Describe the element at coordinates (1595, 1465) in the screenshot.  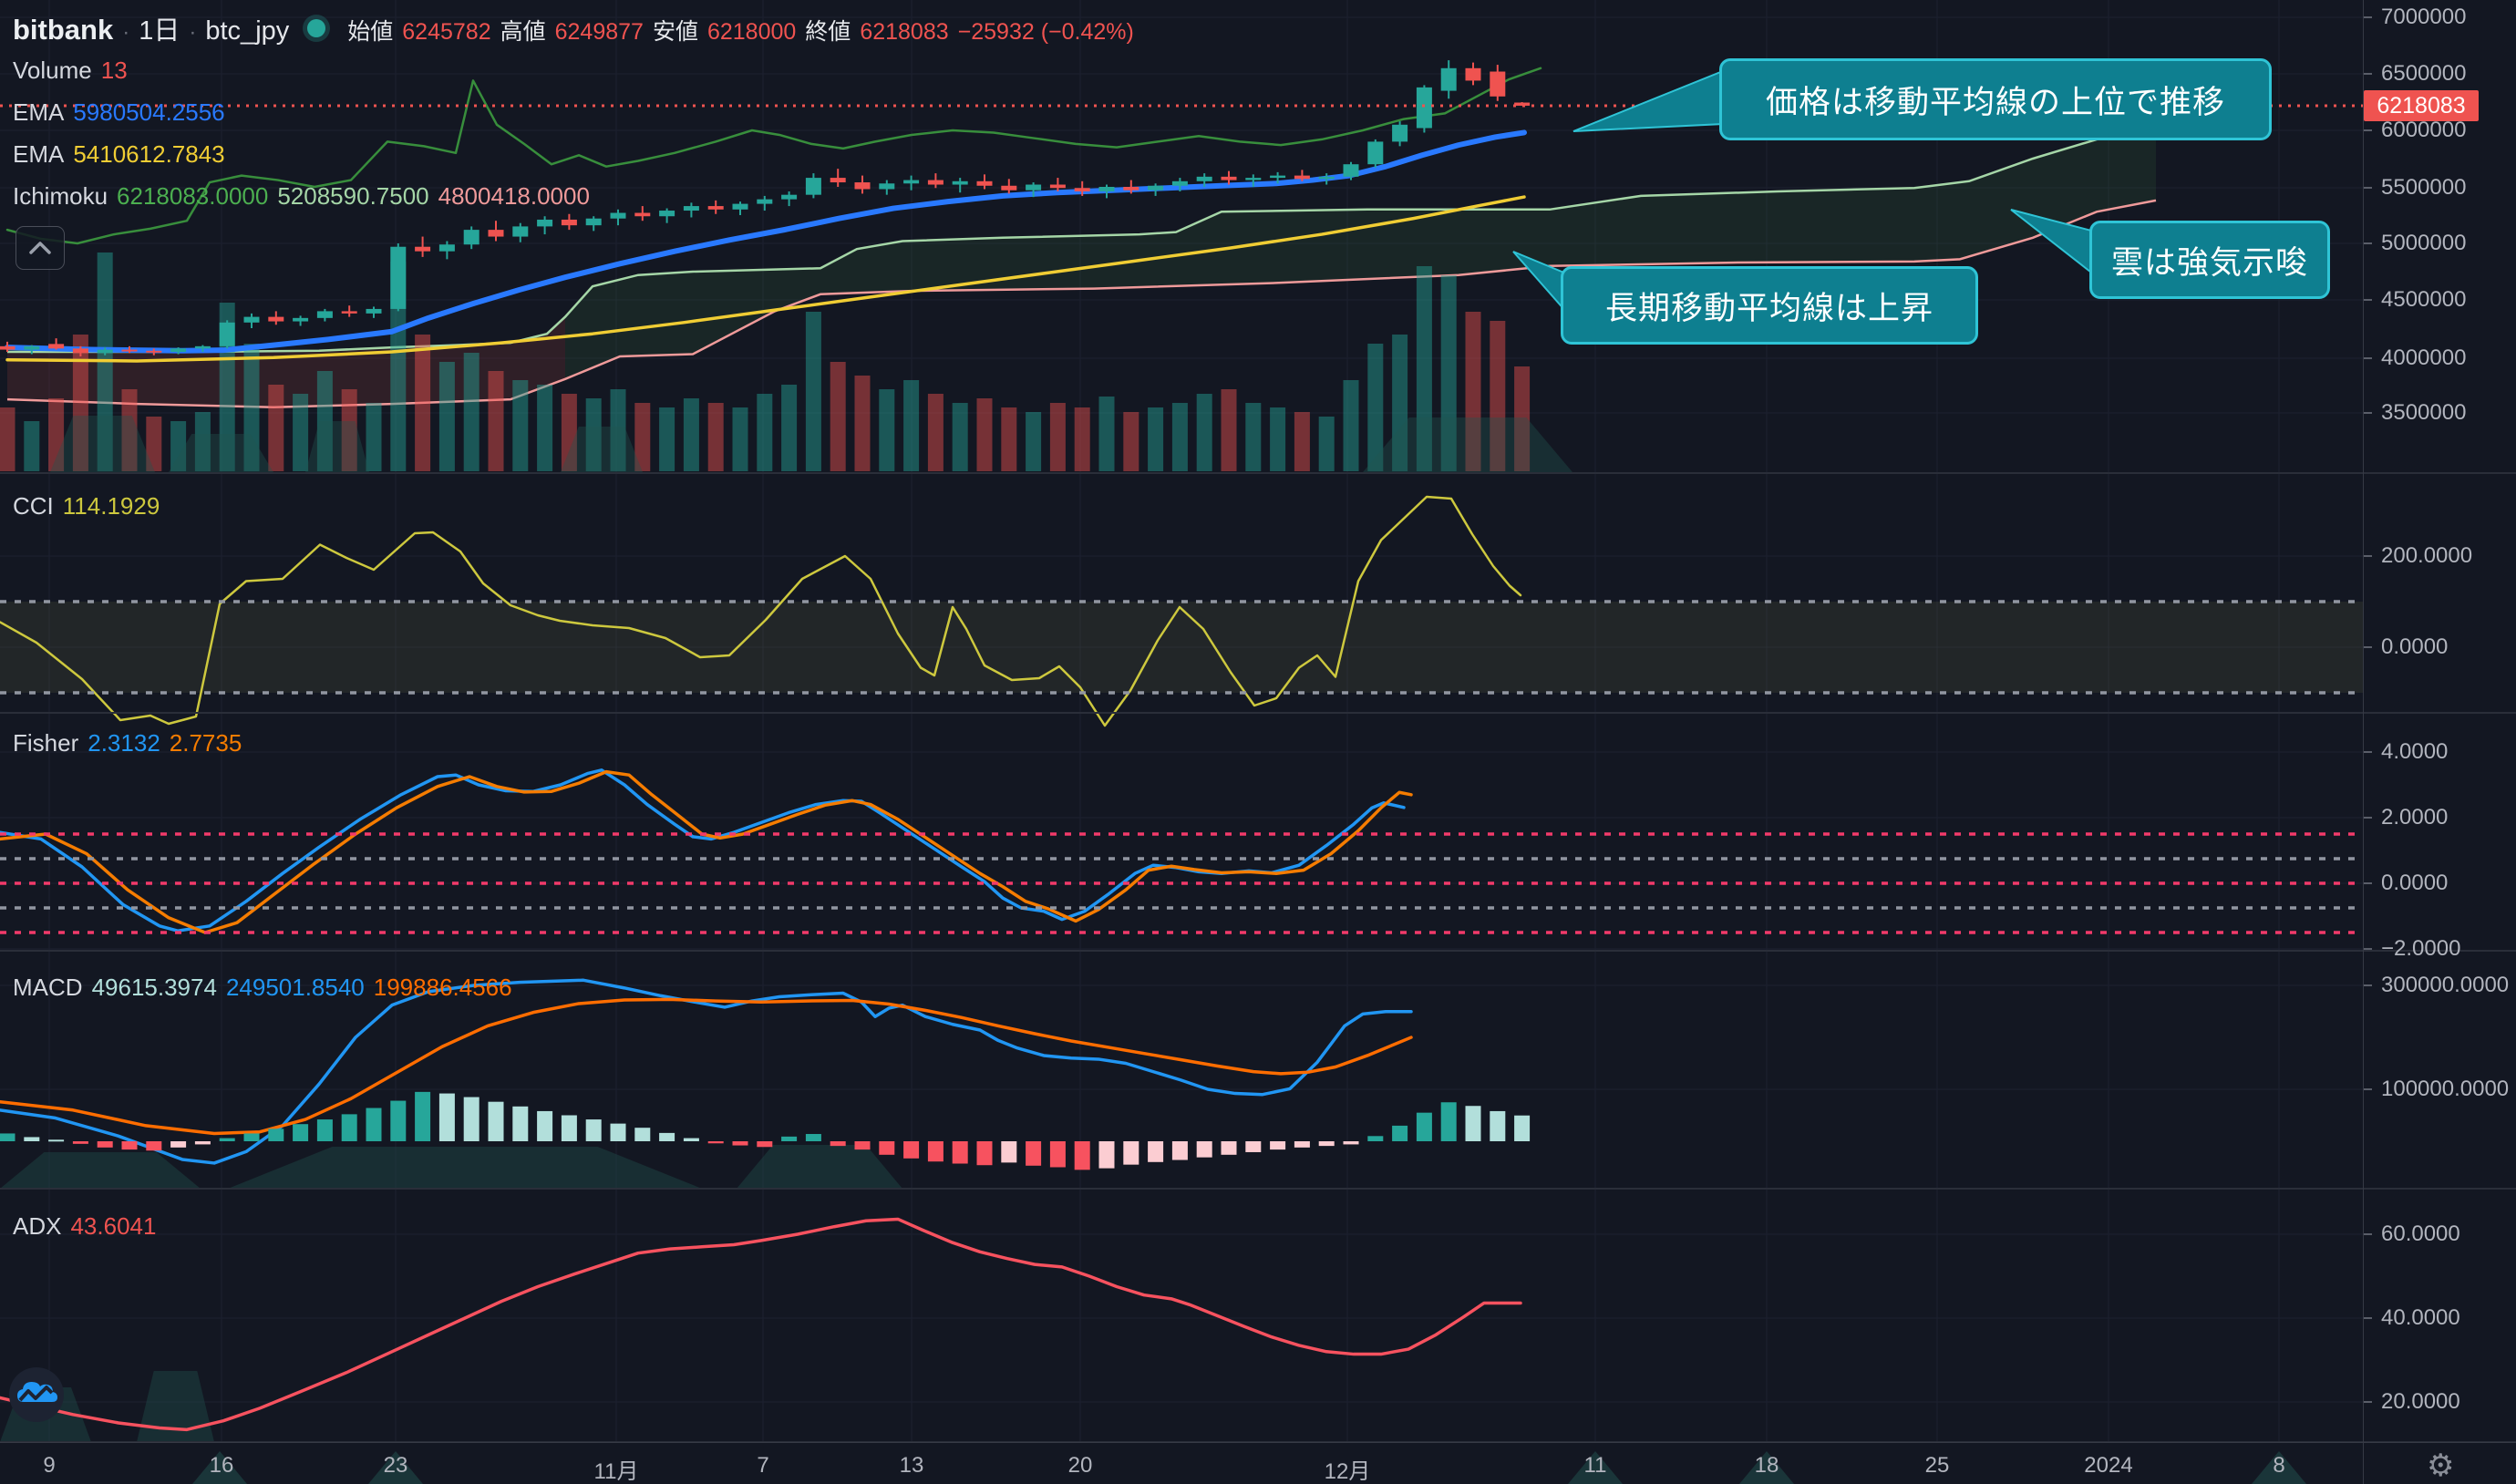
I see `time-tick-label: 11` at that location.